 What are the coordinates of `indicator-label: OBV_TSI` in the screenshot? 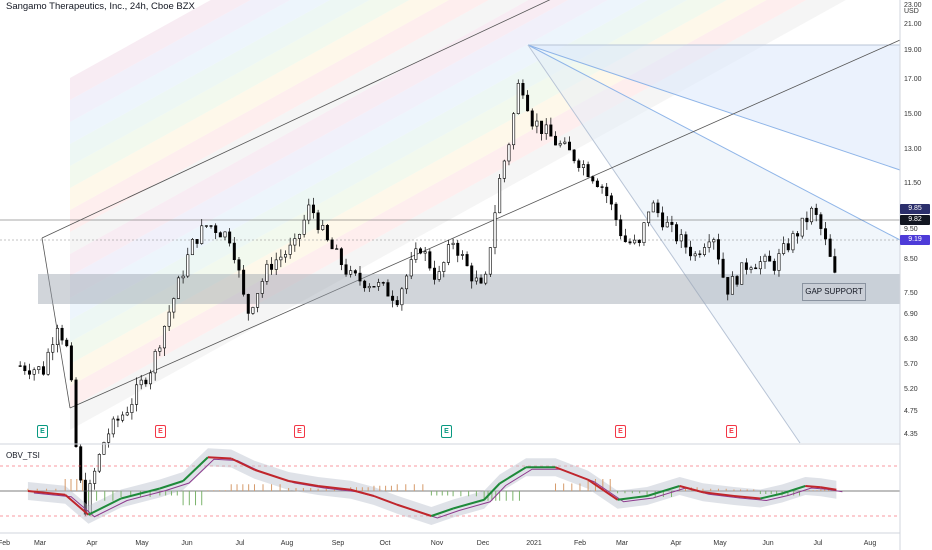 It's located at (23, 455).